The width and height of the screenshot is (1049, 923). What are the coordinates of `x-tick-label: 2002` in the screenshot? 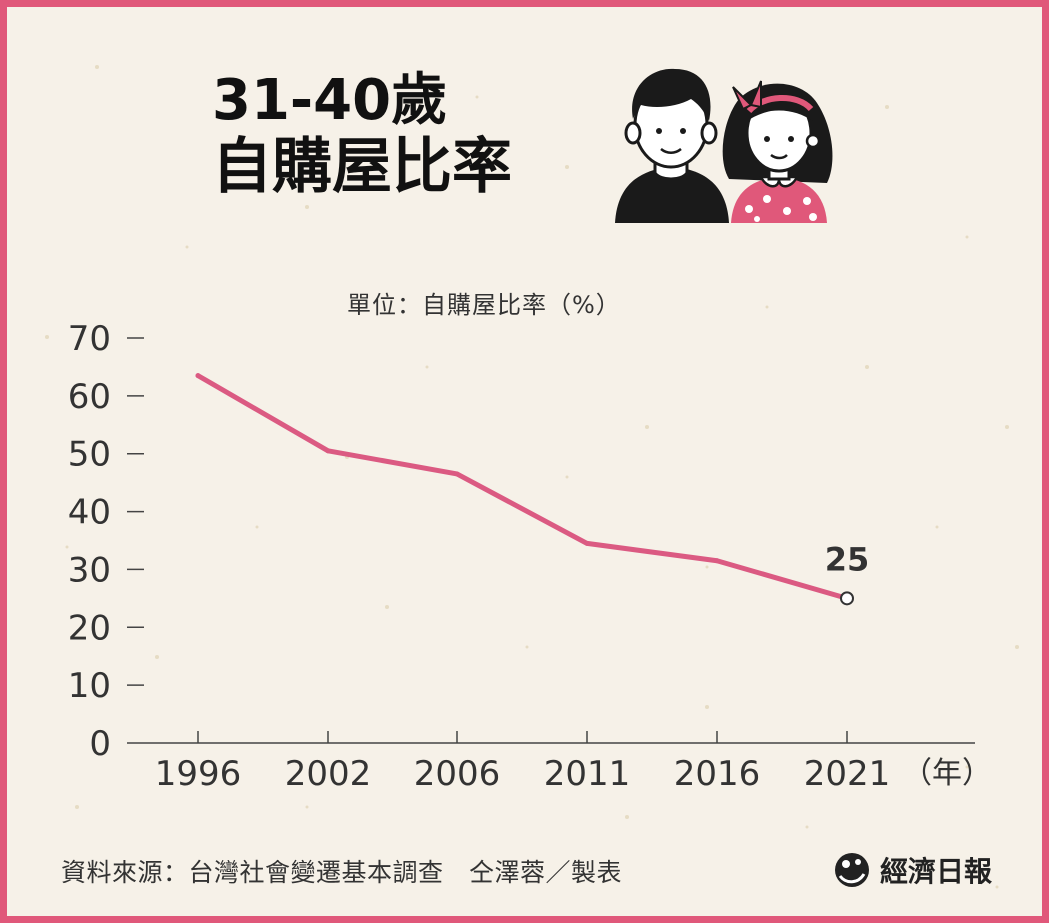 It's located at (328, 774).